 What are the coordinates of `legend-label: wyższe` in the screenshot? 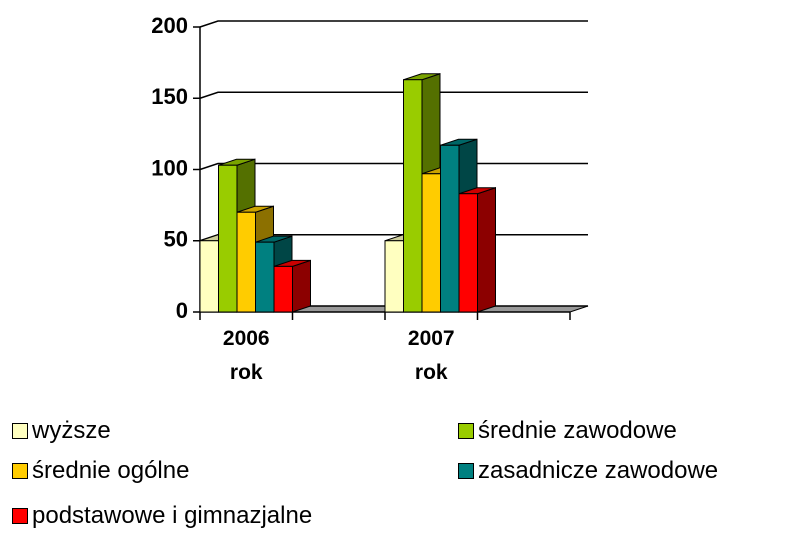 It's located at (71, 430).